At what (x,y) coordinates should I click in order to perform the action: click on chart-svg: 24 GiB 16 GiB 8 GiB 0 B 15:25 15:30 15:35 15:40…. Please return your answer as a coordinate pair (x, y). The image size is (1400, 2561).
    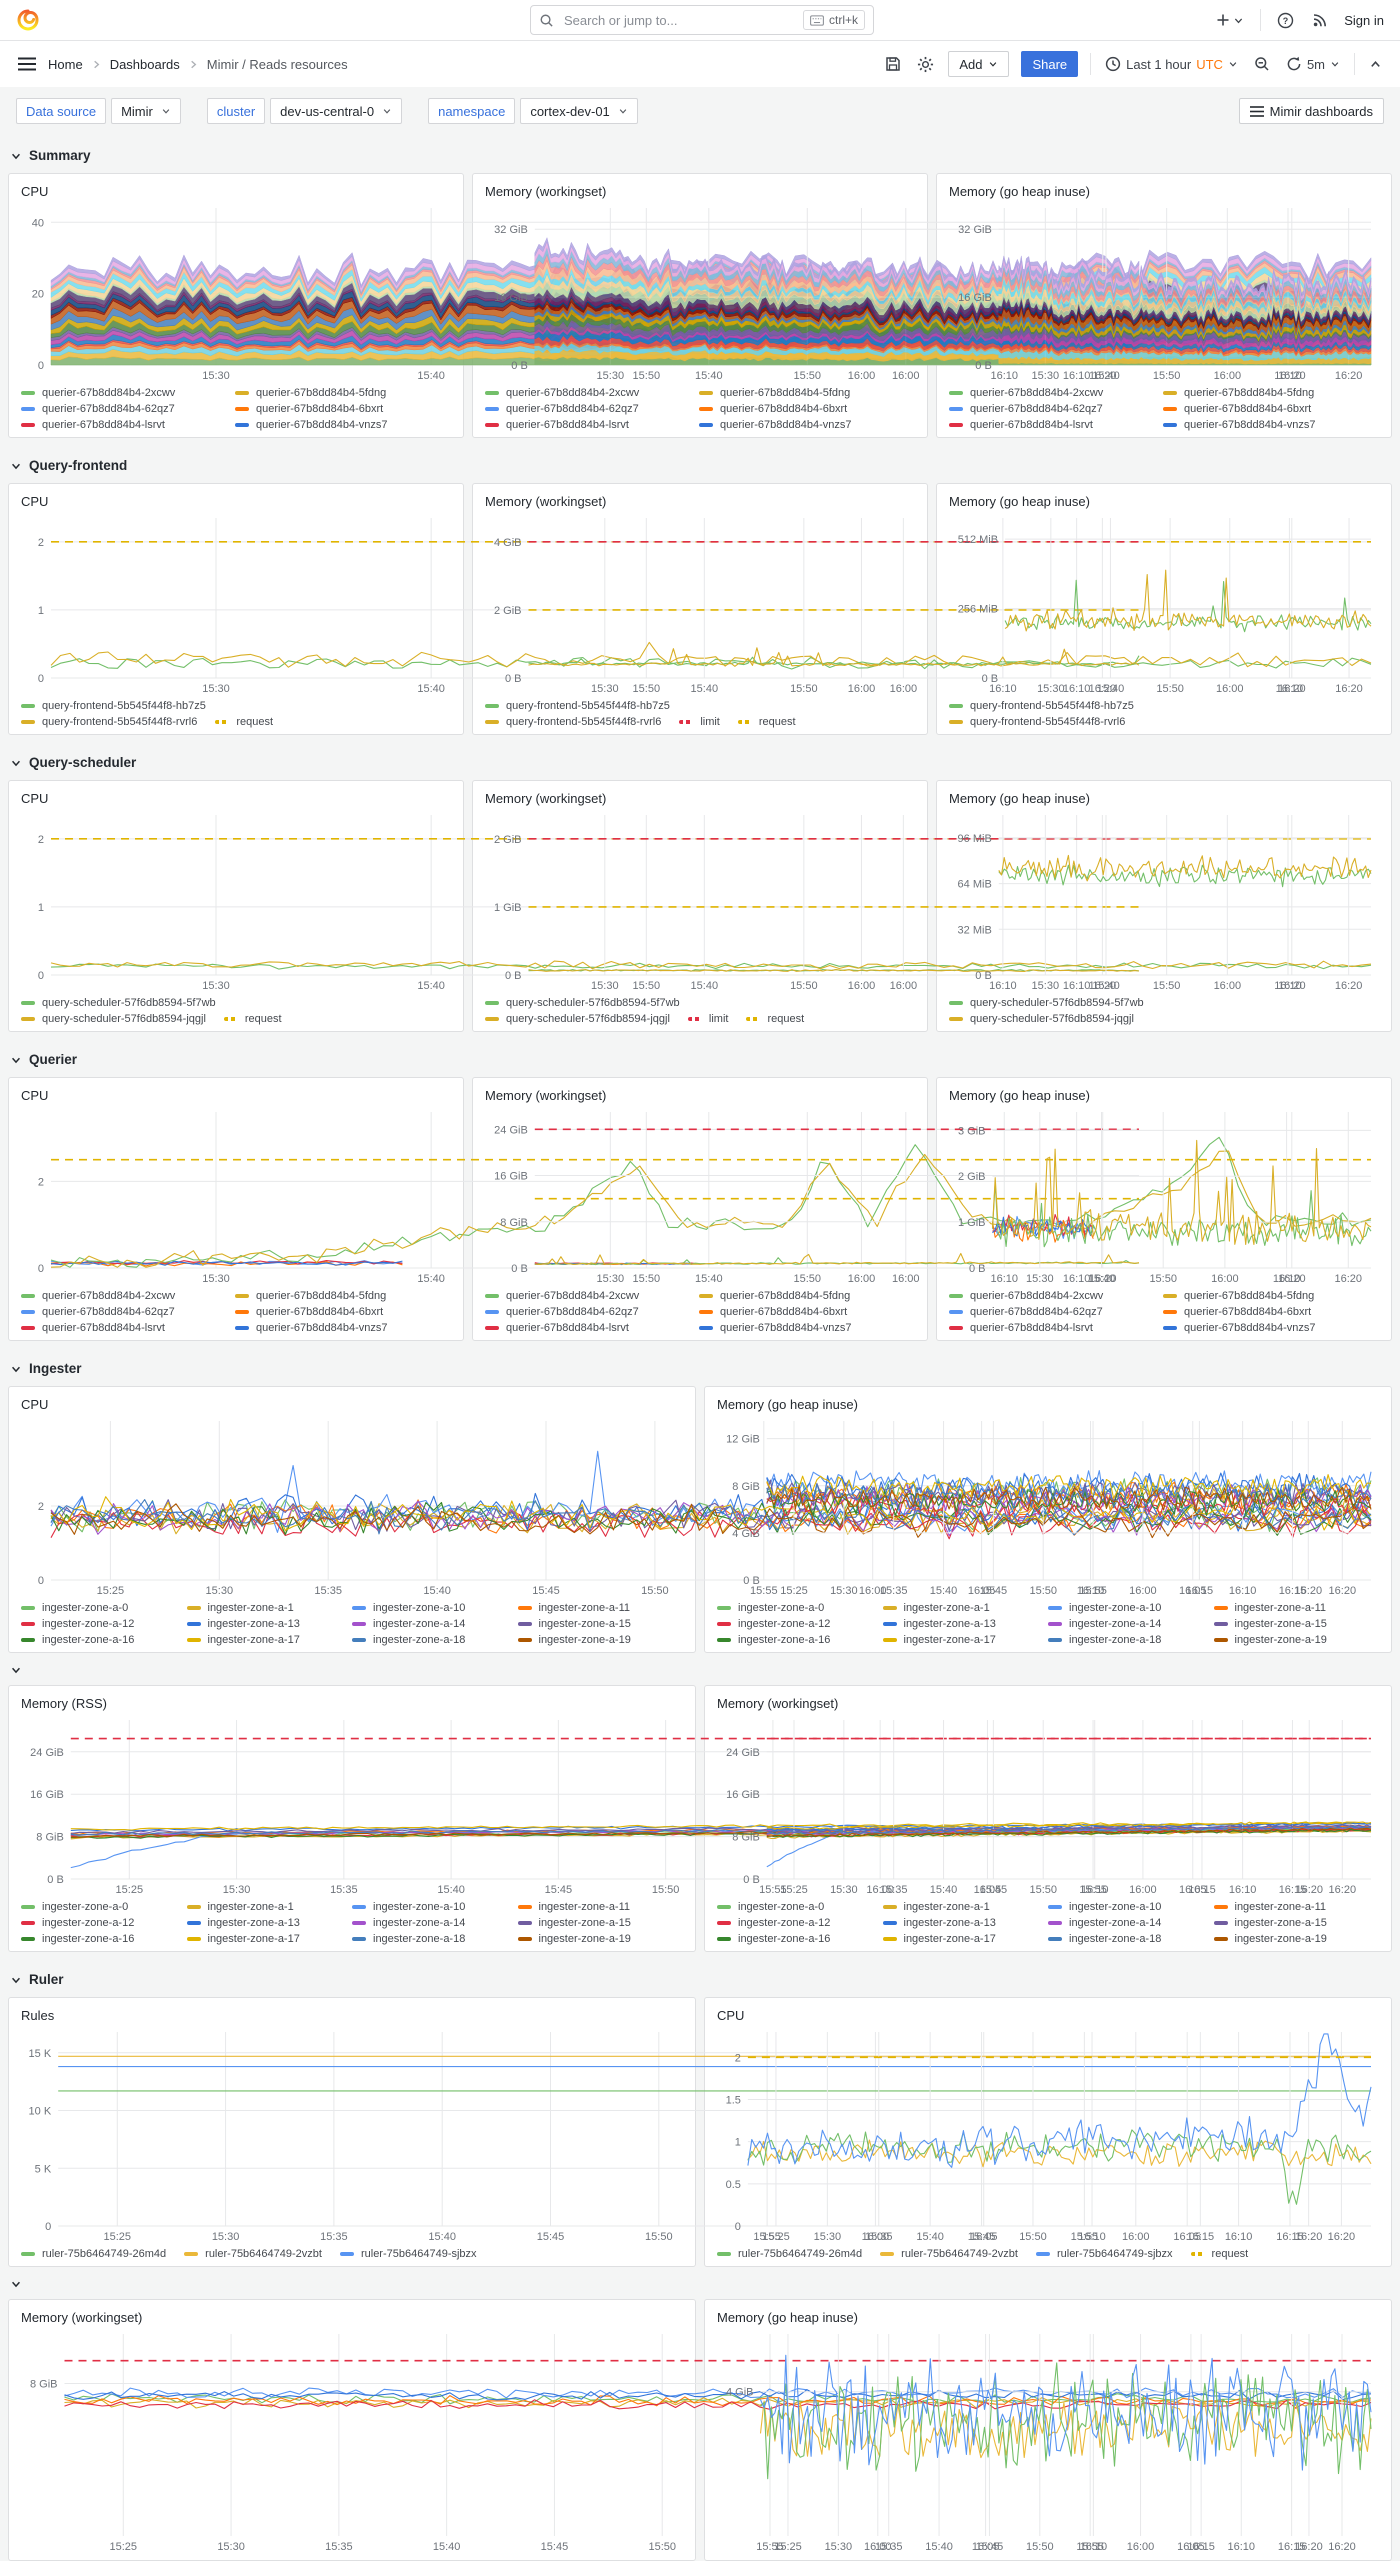
    Looking at the image, I should click on (1048, 1805).